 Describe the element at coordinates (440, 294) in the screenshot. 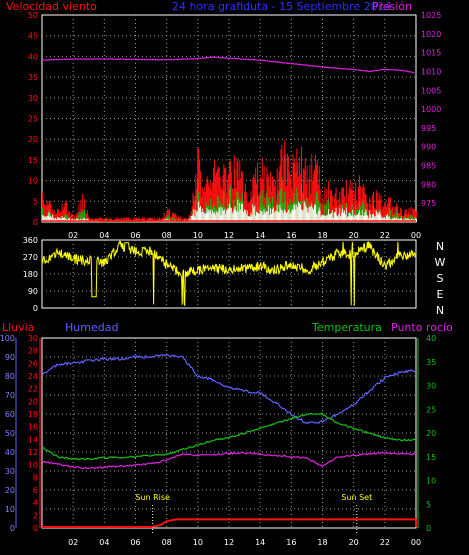

I see `compass-letter: E` at that location.